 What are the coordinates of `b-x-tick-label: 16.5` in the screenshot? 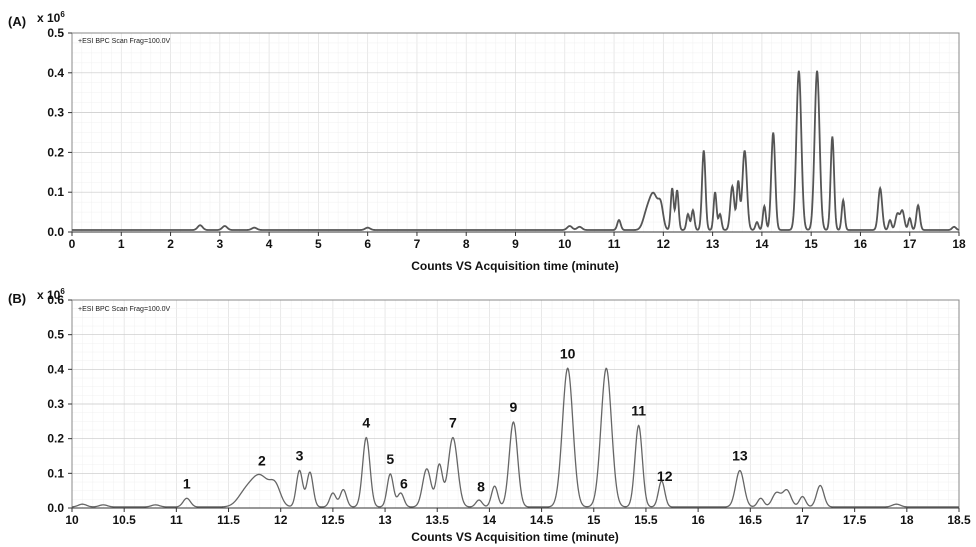 It's located at (751, 520).